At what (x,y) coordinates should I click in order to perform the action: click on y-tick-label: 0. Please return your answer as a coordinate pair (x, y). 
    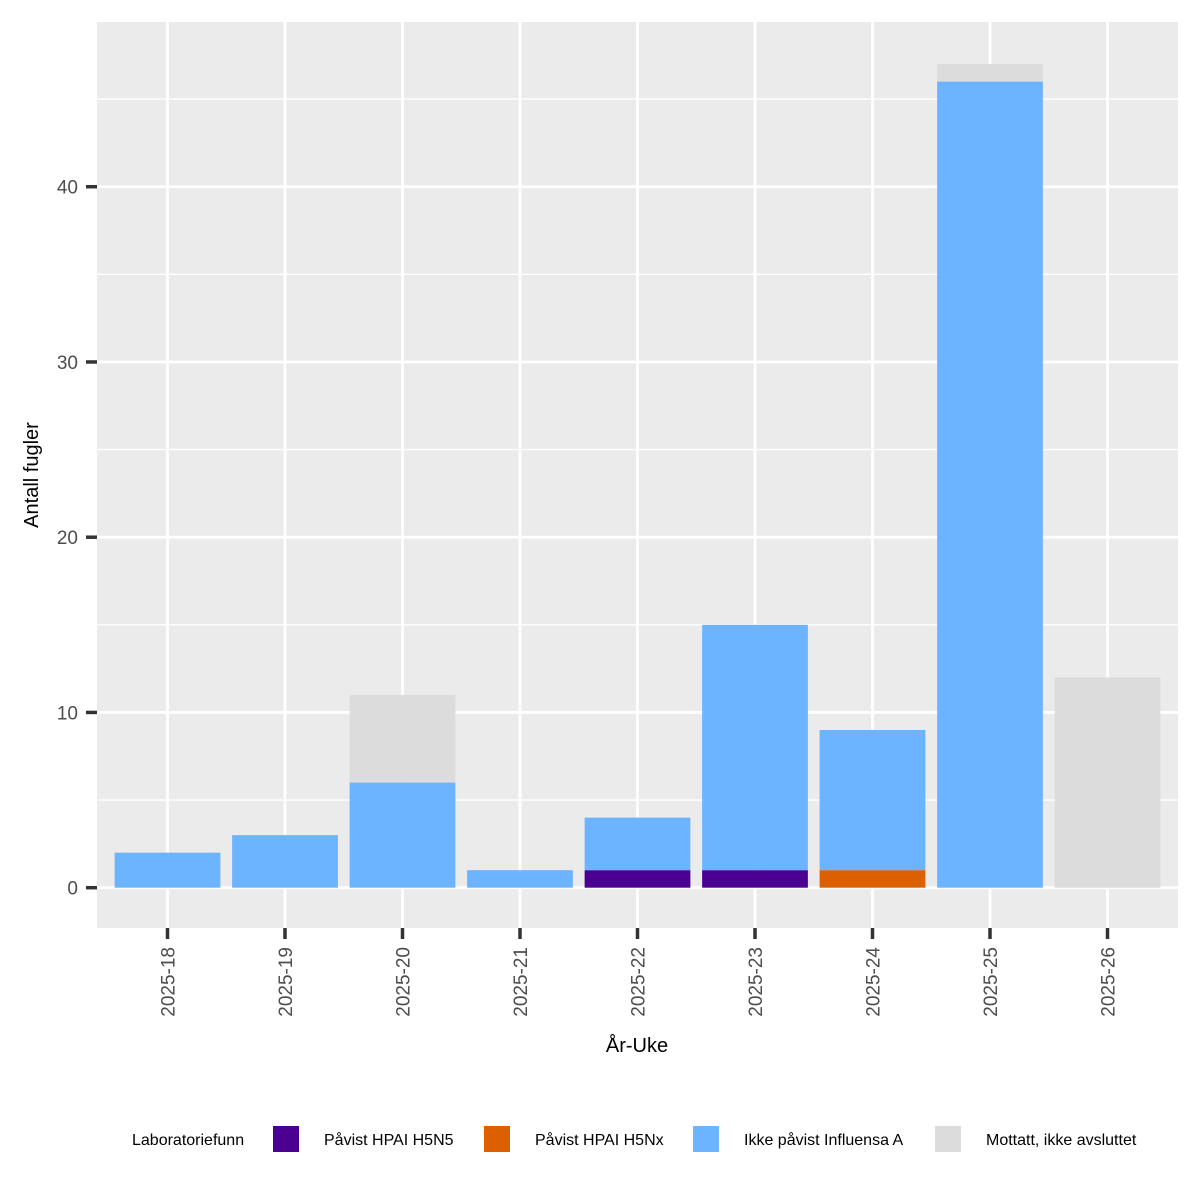
    Looking at the image, I should click on (72, 889).